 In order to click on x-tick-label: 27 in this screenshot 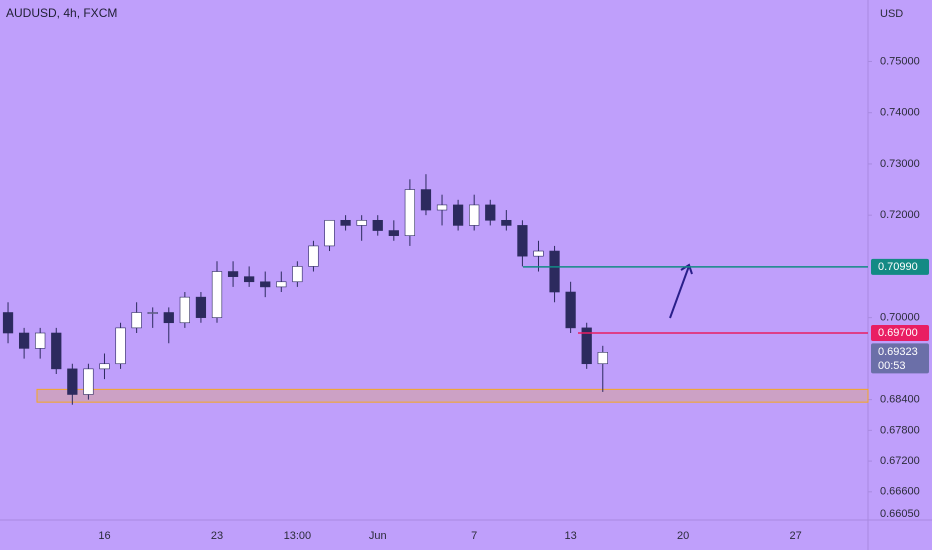, I will do `click(796, 536)`.